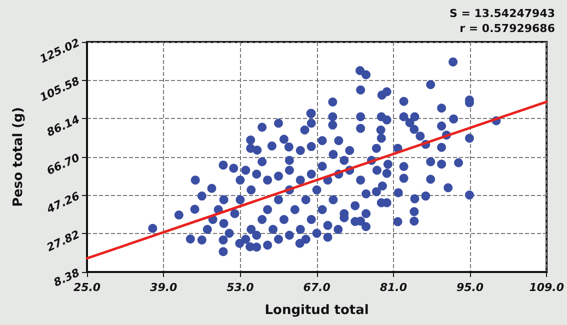 Image resolution: width=567 pixels, height=325 pixels. I want to click on x-tick-label: 53.0, so click(240, 287).